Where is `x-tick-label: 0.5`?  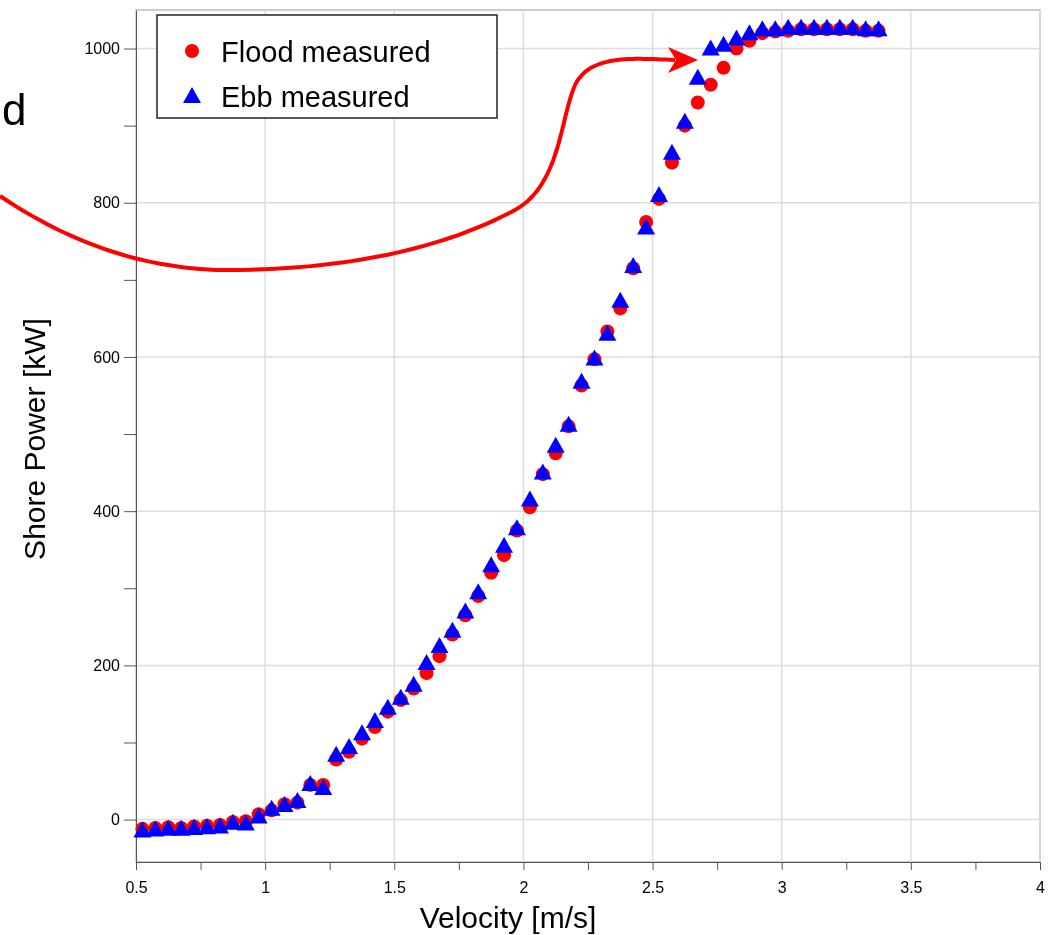
x-tick-label: 0.5 is located at coordinates (136, 888).